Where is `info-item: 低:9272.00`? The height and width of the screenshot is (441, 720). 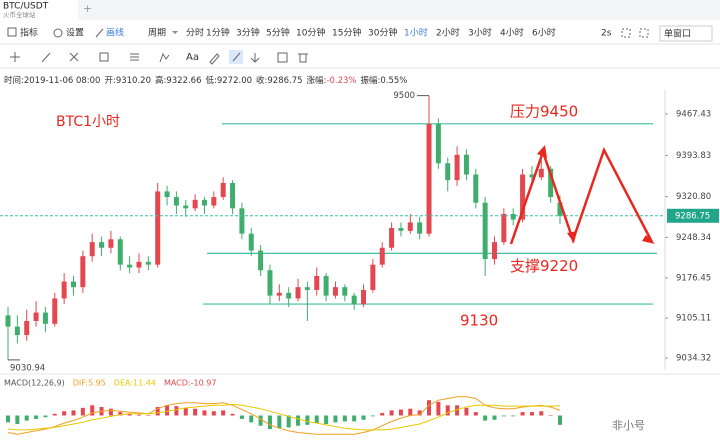 info-item: 低:9272.00 is located at coordinates (229, 80).